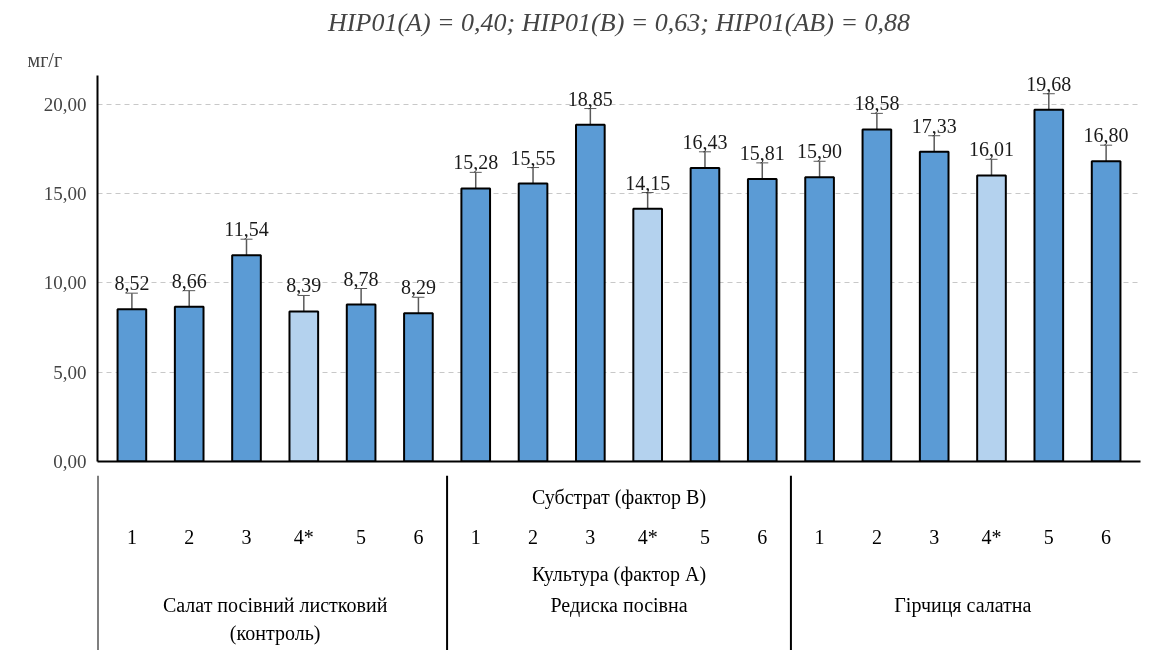 The width and height of the screenshot is (1154, 657). I want to click on data-label: 17,33, so click(934, 125).